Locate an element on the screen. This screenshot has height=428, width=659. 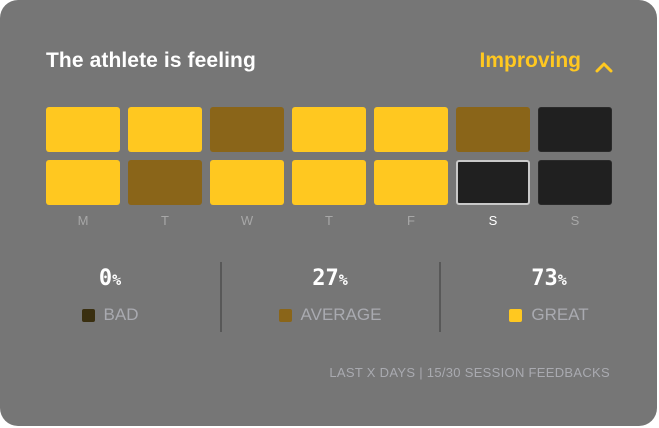
legend-swatch-average is located at coordinates (285, 315).